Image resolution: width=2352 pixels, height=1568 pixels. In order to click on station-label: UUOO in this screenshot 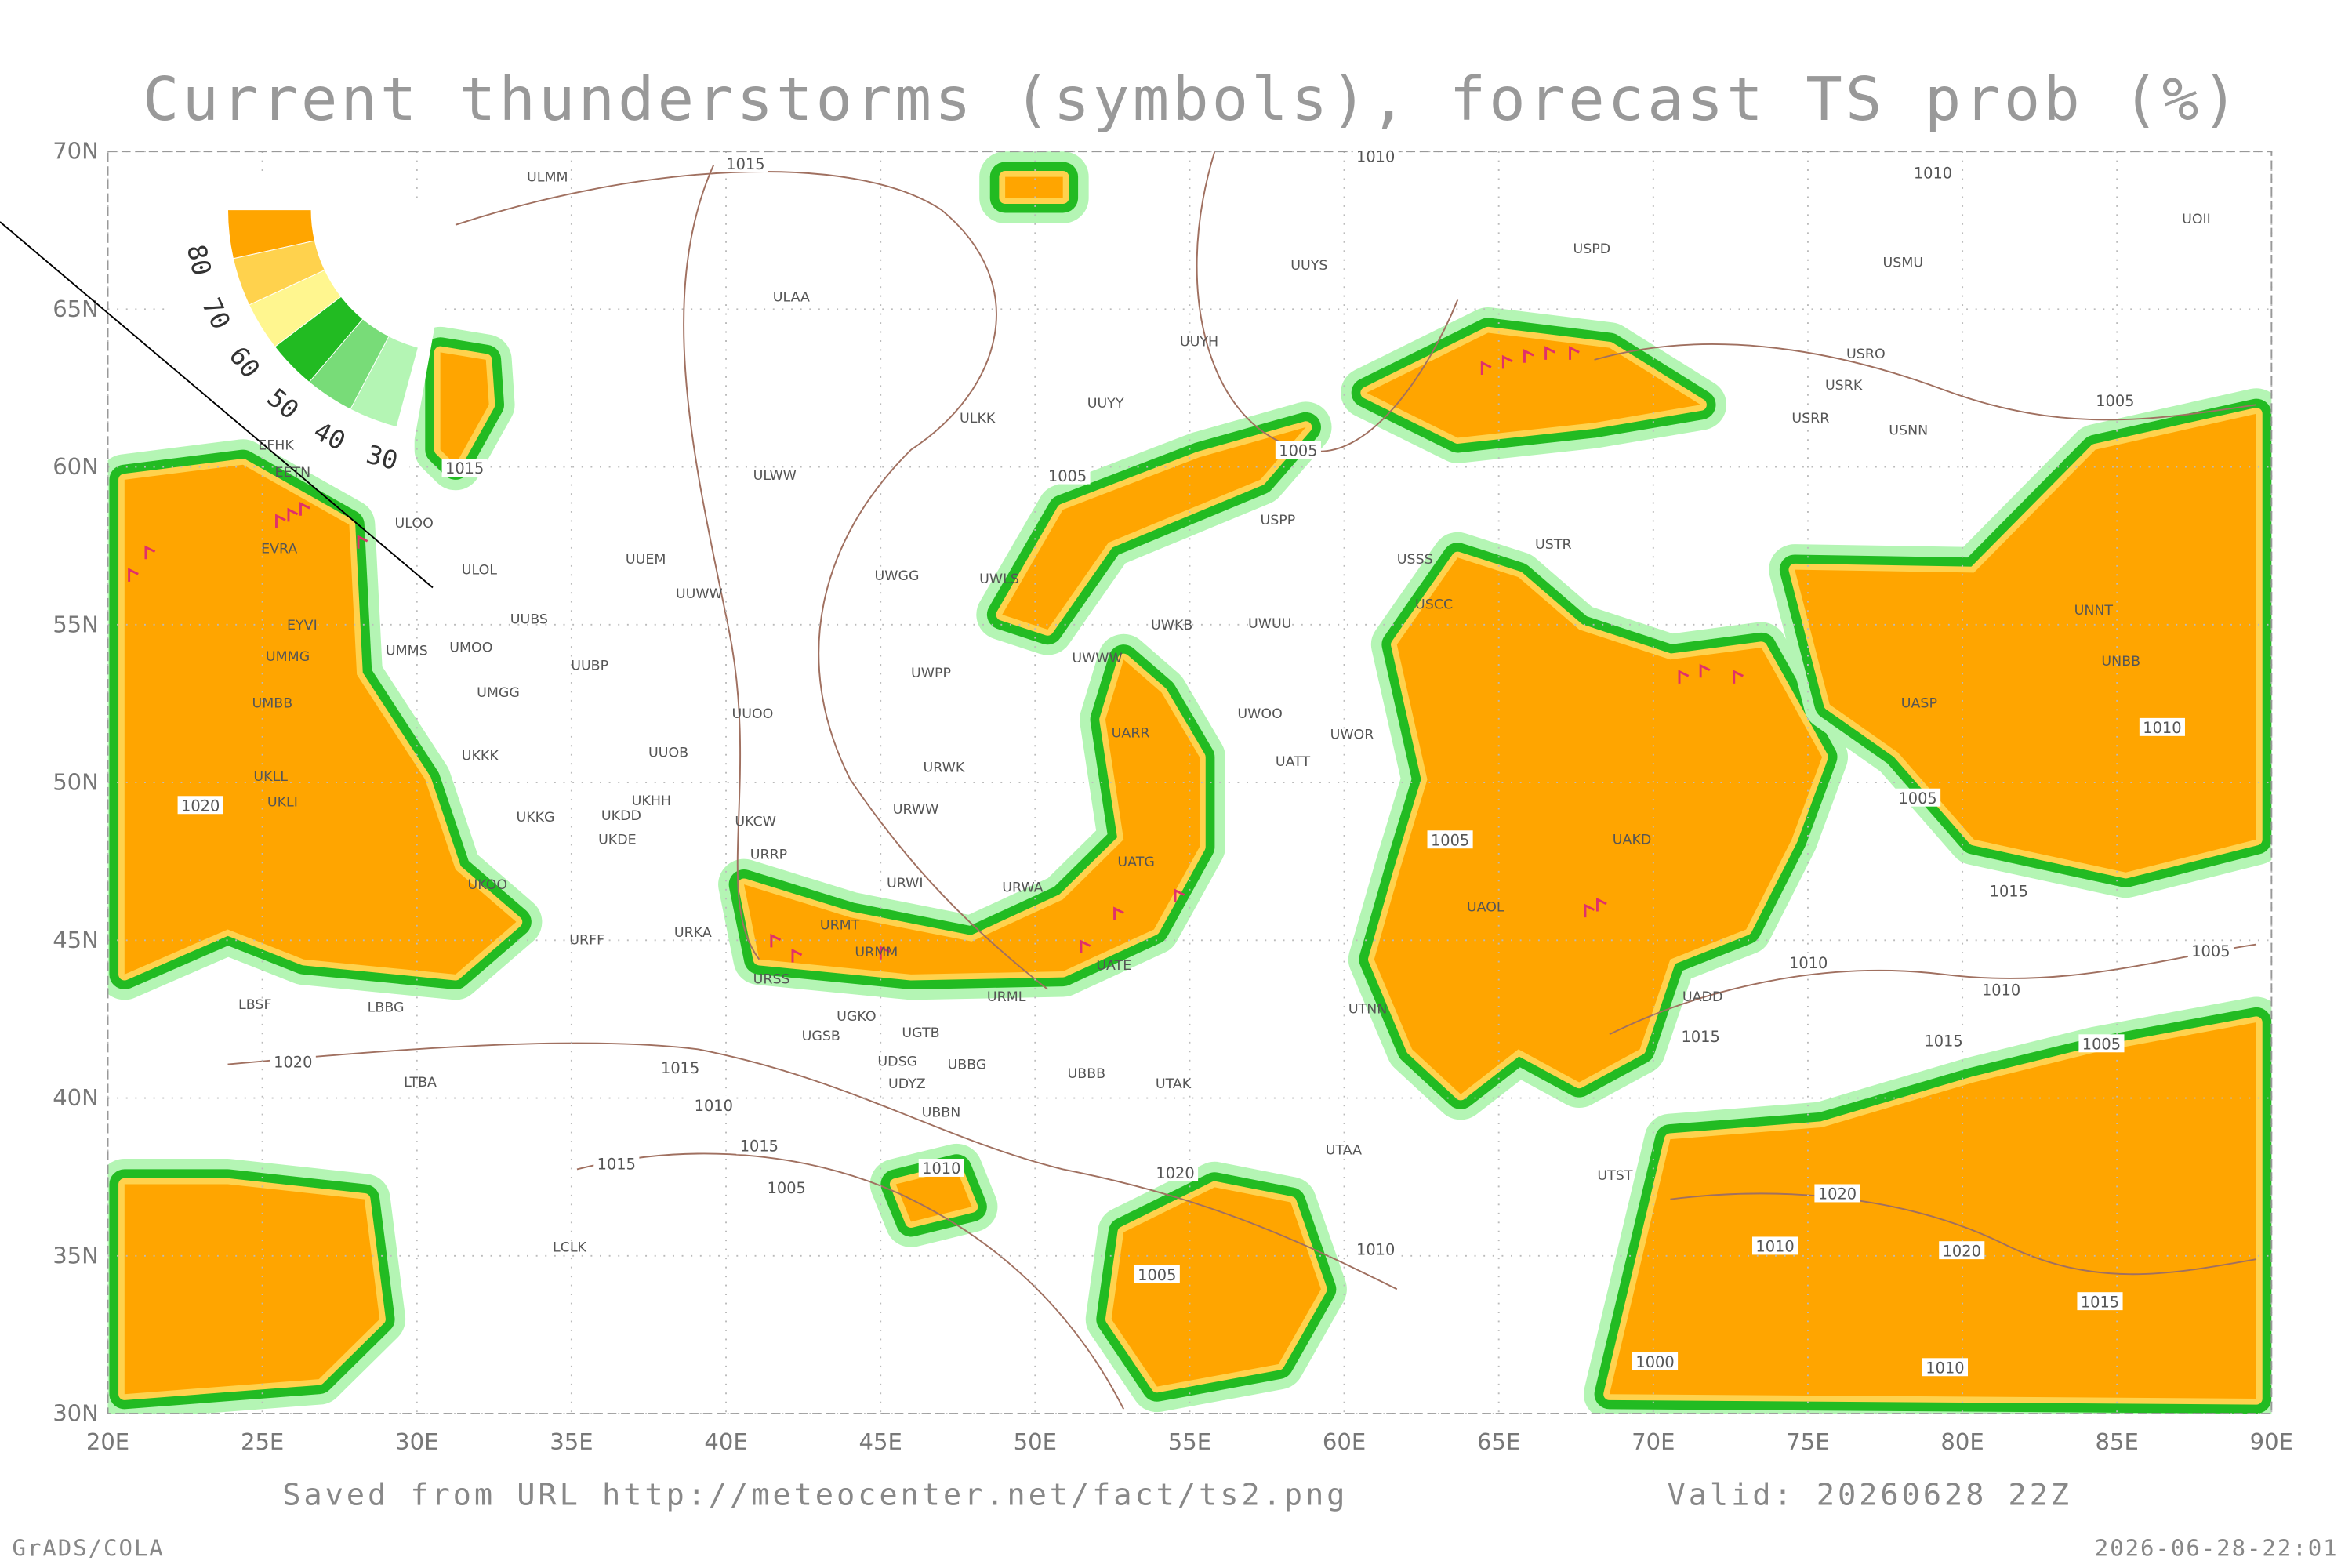, I will do `click(753, 714)`.